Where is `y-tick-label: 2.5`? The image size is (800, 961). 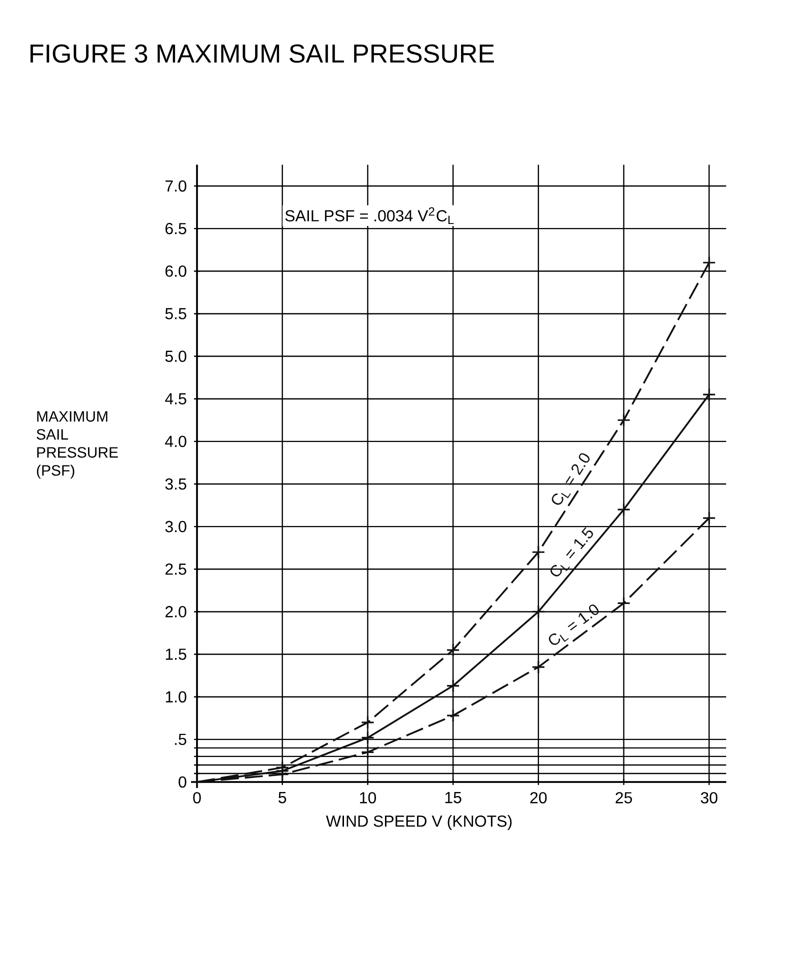
y-tick-label: 2.5 is located at coordinates (176, 569).